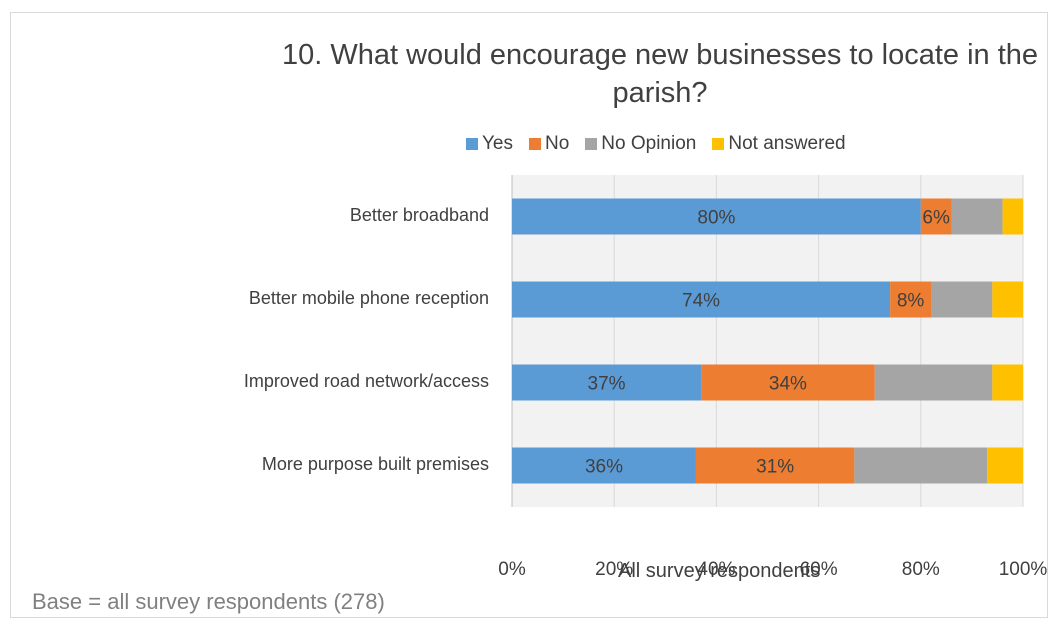  Describe the element at coordinates (614, 569) in the screenshot. I see `x-tick-label: 20%` at that location.